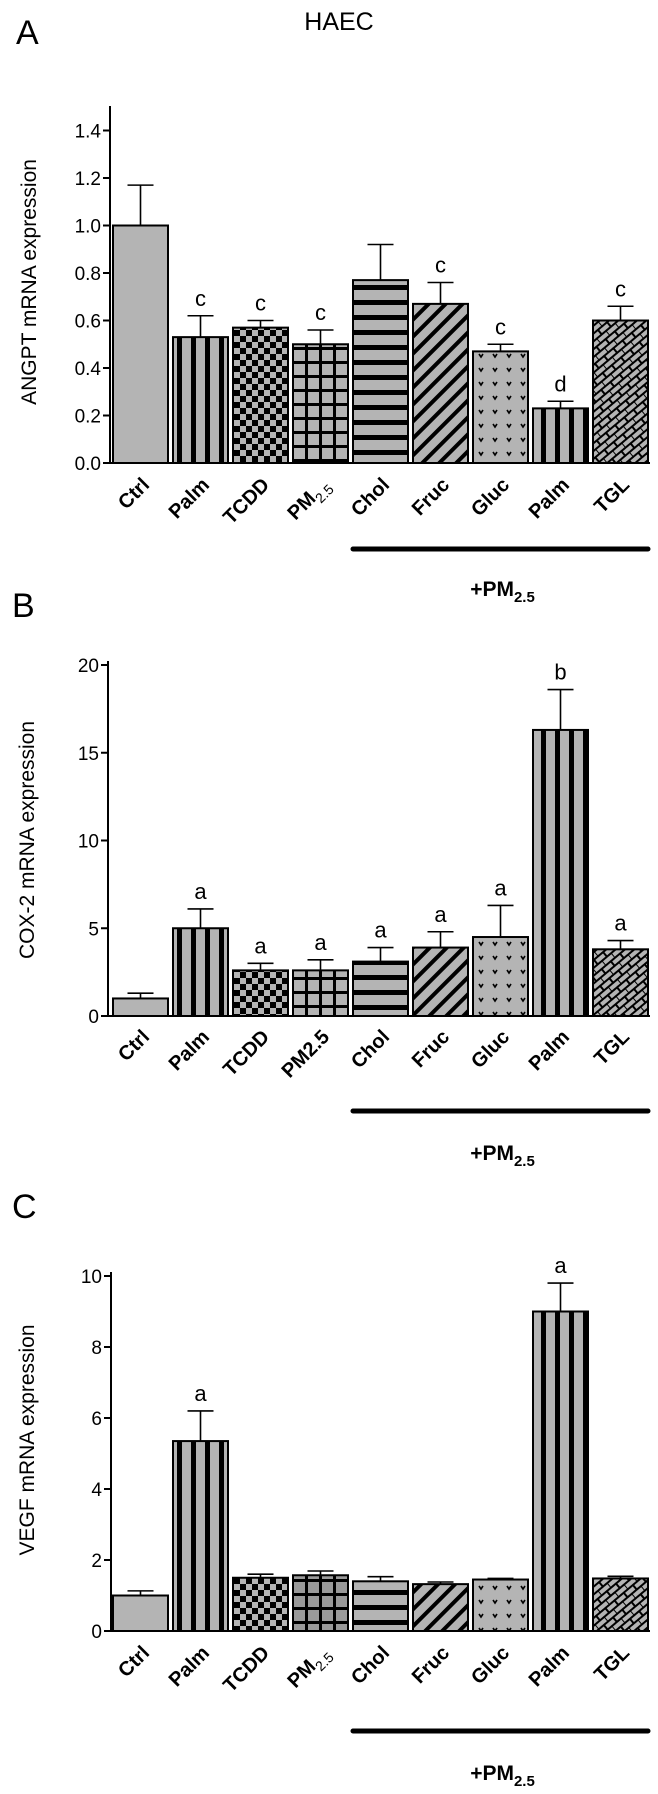 The height and width of the screenshot is (1794, 658). What do you see at coordinates (27, 33) in the screenshot?
I see `panel-letter-a: A` at bounding box center [27, 33].